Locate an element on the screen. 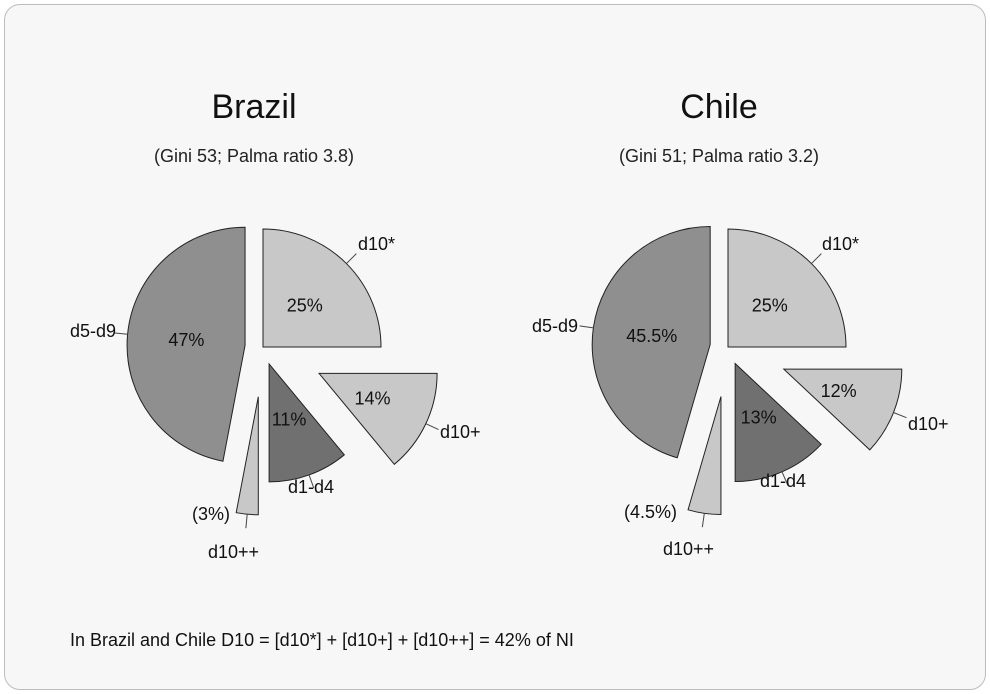  slice-value-label: 11% is located at coordinates (289, 419).